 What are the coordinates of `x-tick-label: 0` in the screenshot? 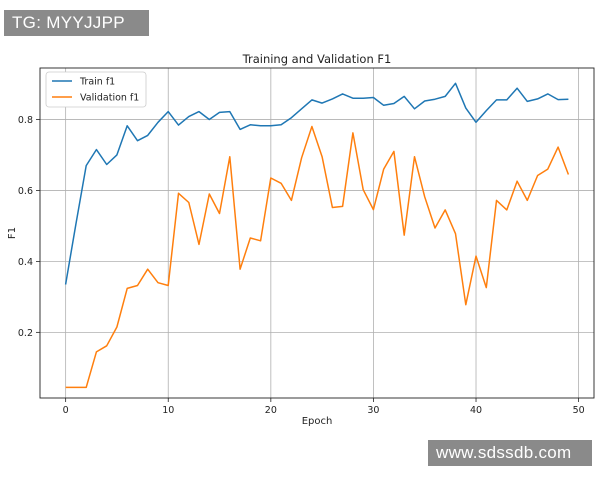 It's located at (66, 410).